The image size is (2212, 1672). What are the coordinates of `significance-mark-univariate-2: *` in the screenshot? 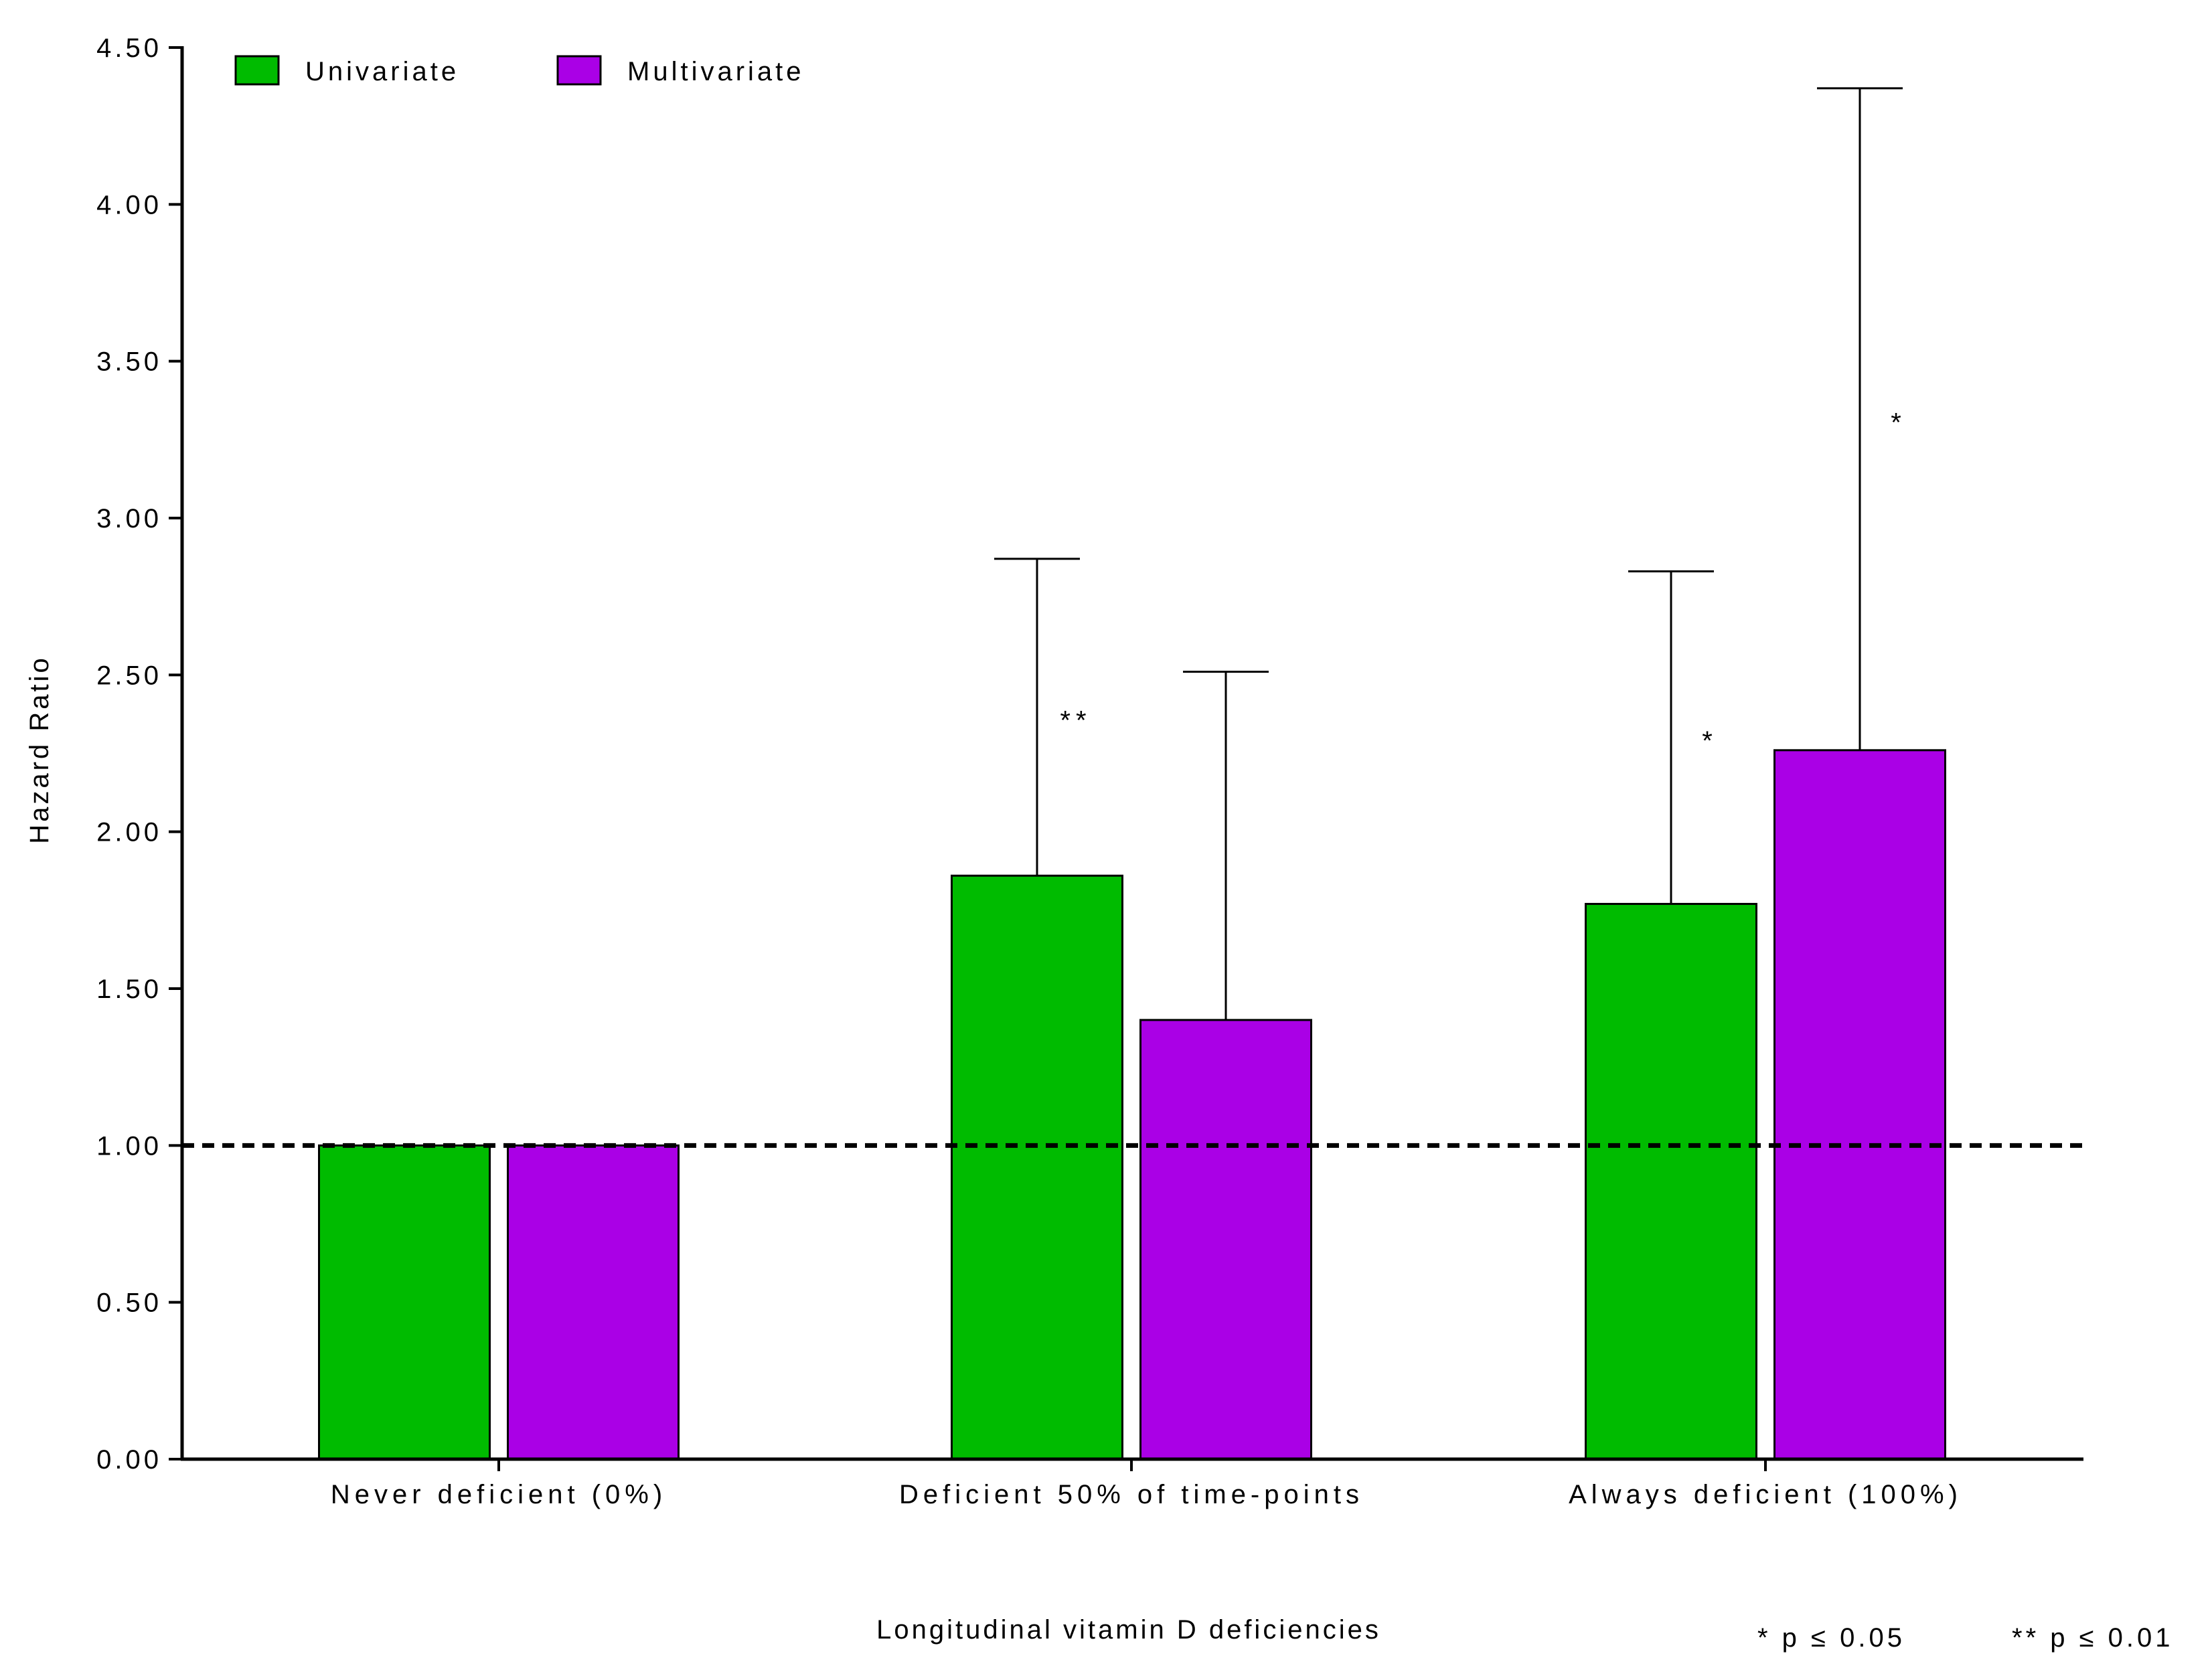 It's located at (1710, 741).